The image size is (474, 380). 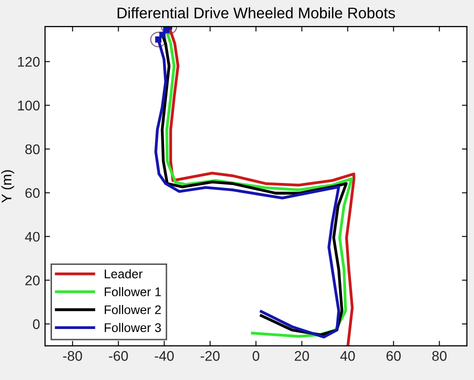 I want to click on x-tick-label: 0, so click(x=256, y=356).